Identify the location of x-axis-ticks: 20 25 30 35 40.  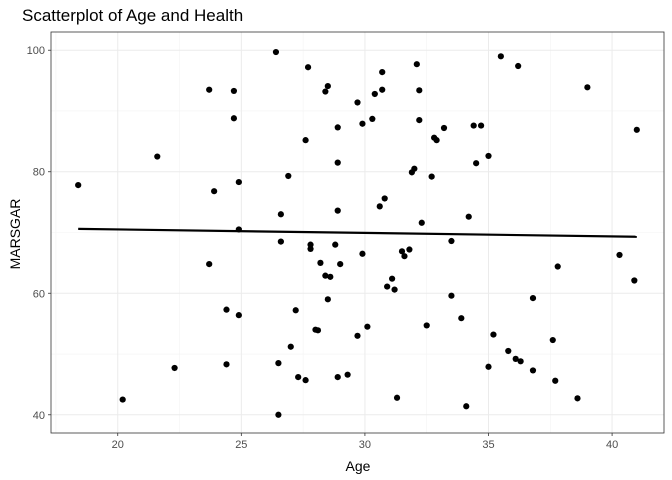
(365, 442).